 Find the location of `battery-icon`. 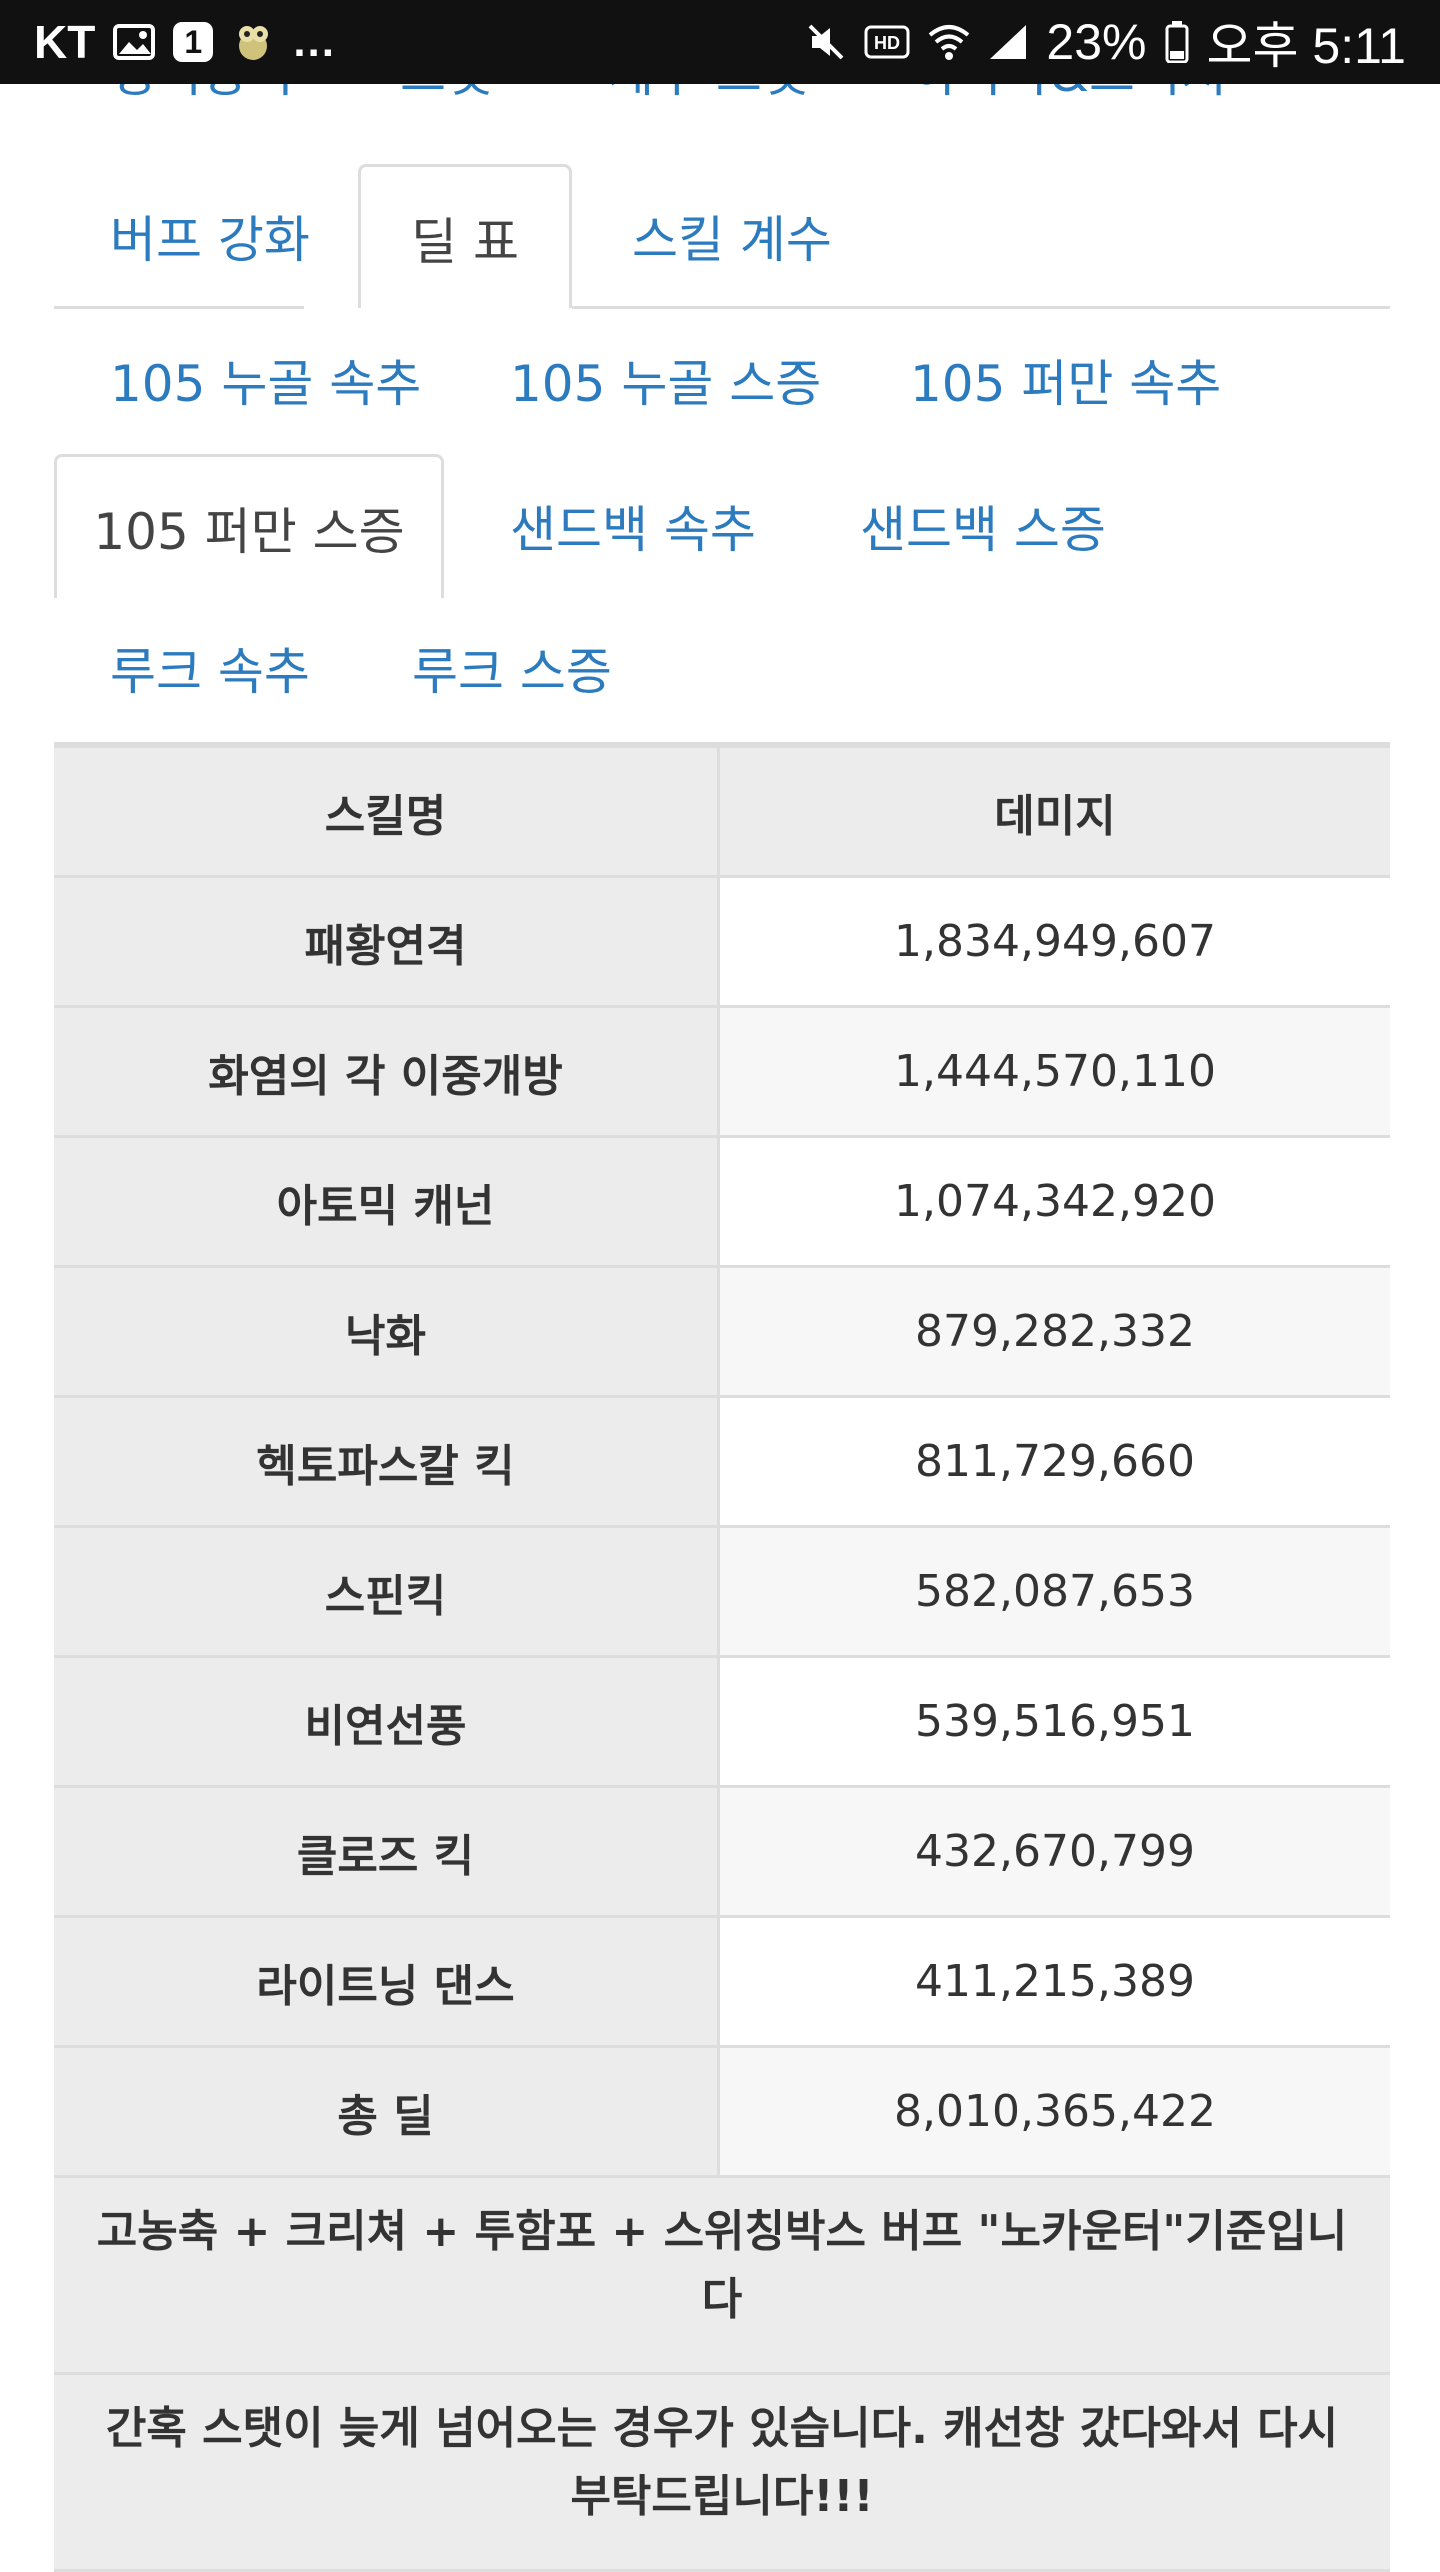

battery-icon is located at coordinates (1177, 42).